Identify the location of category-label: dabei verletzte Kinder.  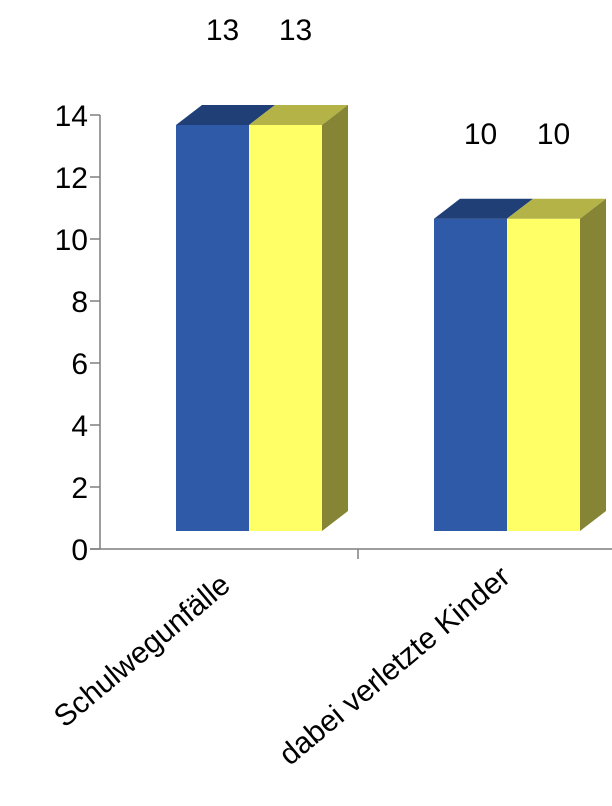
(395, 666).